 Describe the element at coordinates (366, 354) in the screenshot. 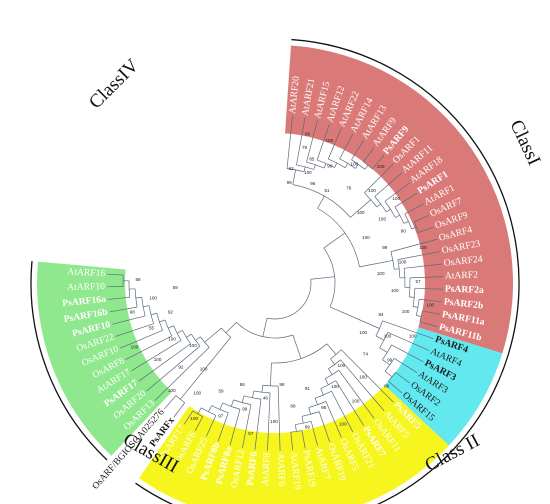

I see `bootstrap-value: 74` at that location.